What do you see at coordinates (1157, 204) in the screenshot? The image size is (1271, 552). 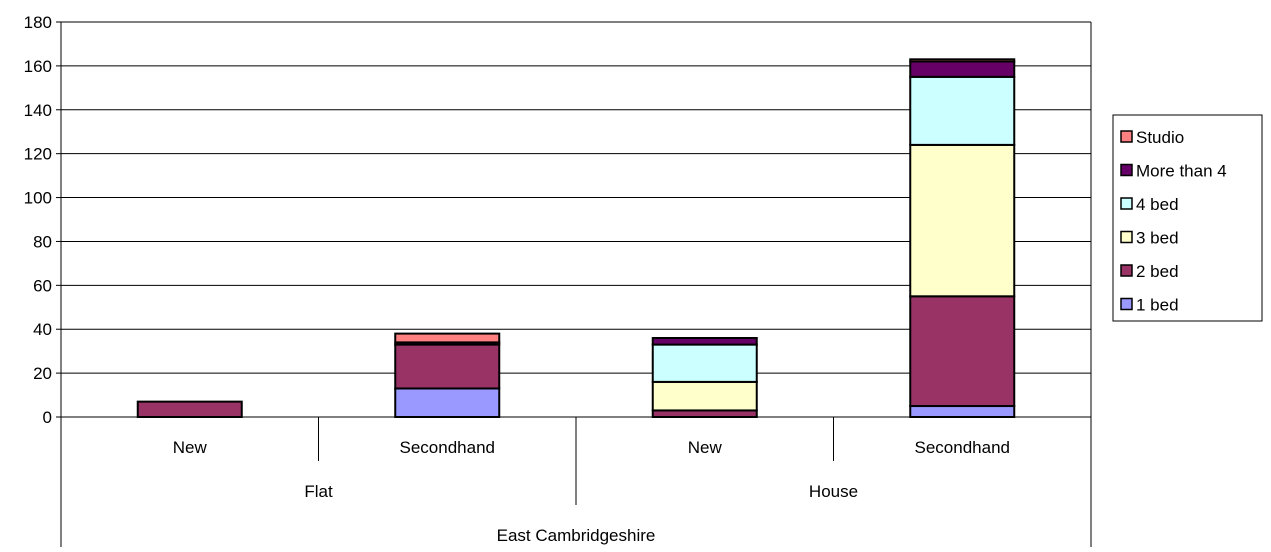 I see `legend-label: 4 bed` at bounding box center [1157, 204].